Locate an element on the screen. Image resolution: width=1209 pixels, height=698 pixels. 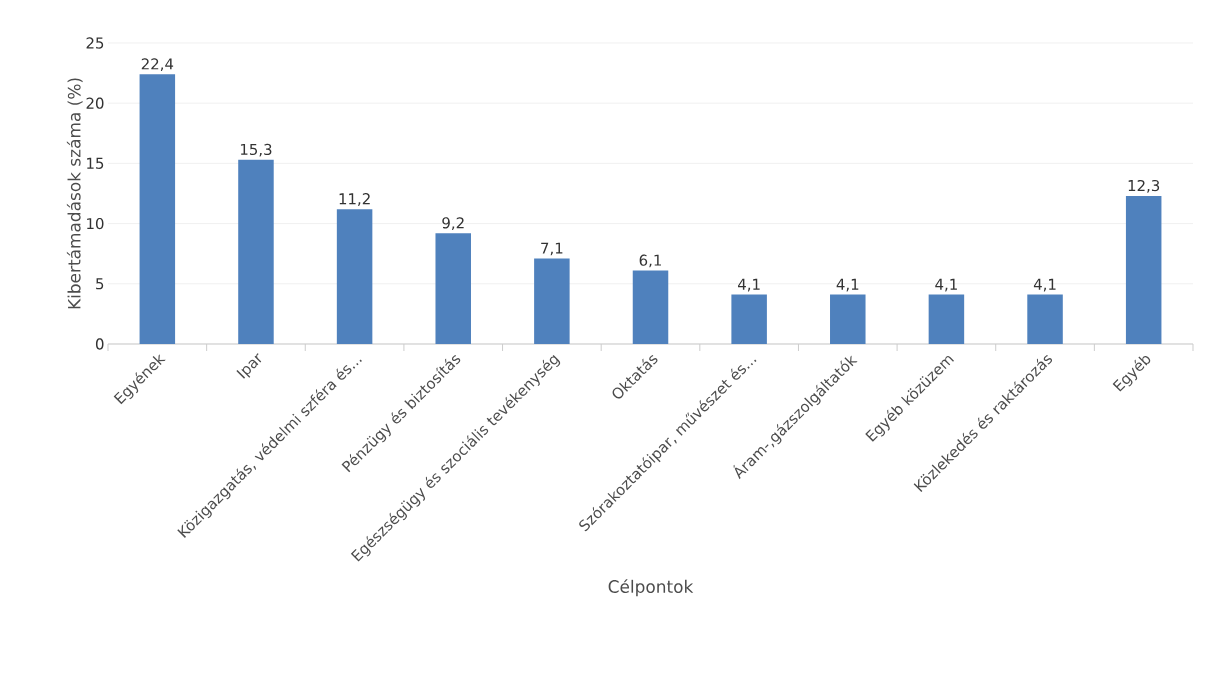
y-tick-label: 5 is located at coordinates (100, 284).